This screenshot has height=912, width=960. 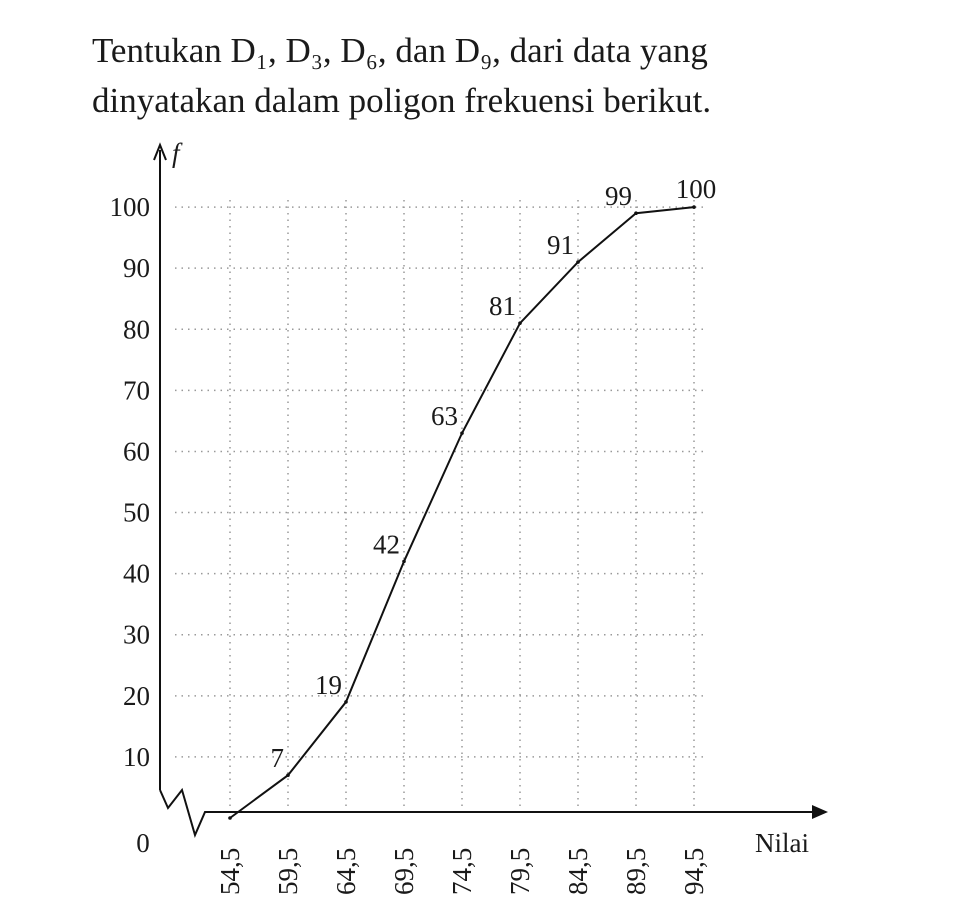 I want to click on data-label: 91, so click(x=560, y=245).